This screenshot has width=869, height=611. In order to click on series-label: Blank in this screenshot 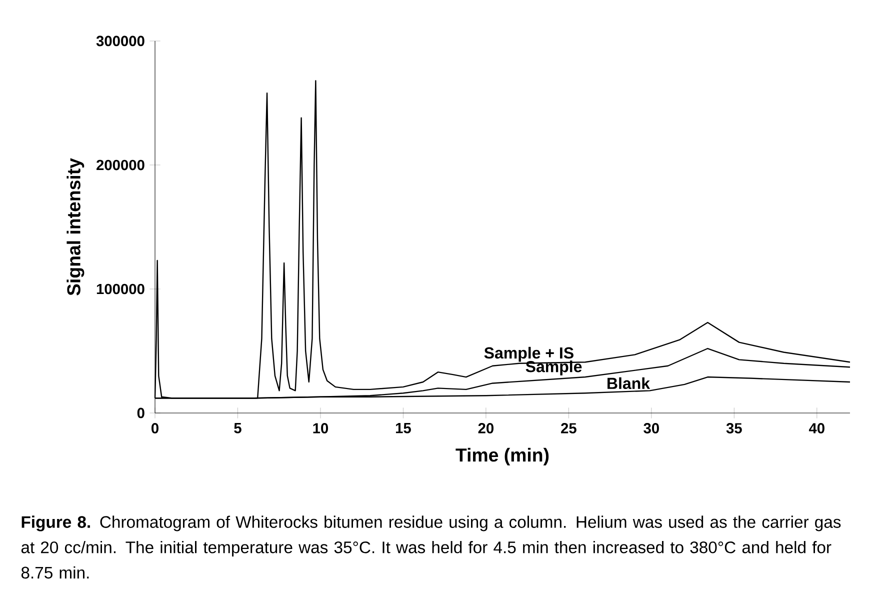, I will do `click(629, 383)`.